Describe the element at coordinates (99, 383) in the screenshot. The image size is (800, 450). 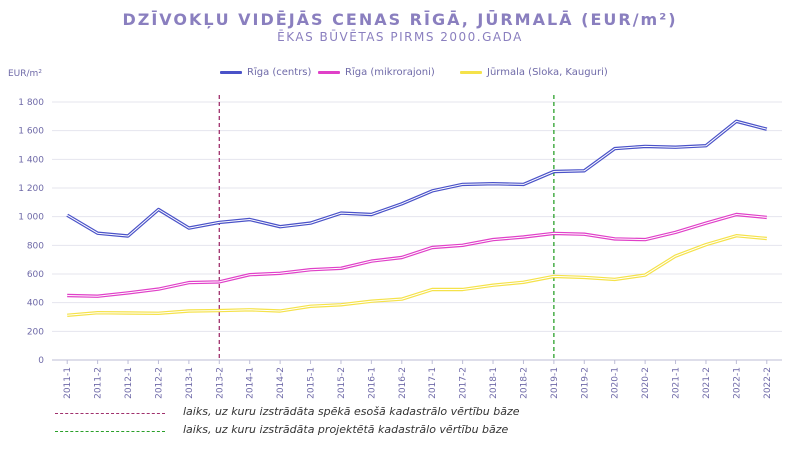
I see `x-tick-label: 2011-2` at that location.